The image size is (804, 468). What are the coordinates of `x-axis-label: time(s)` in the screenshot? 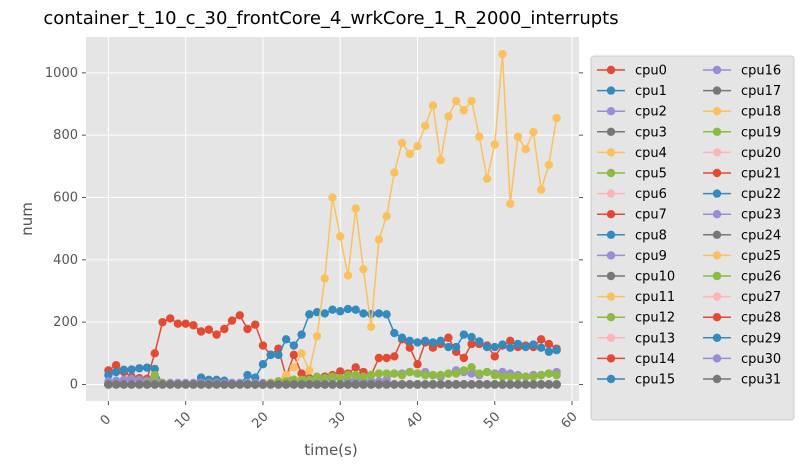 It's located at (330, 450).